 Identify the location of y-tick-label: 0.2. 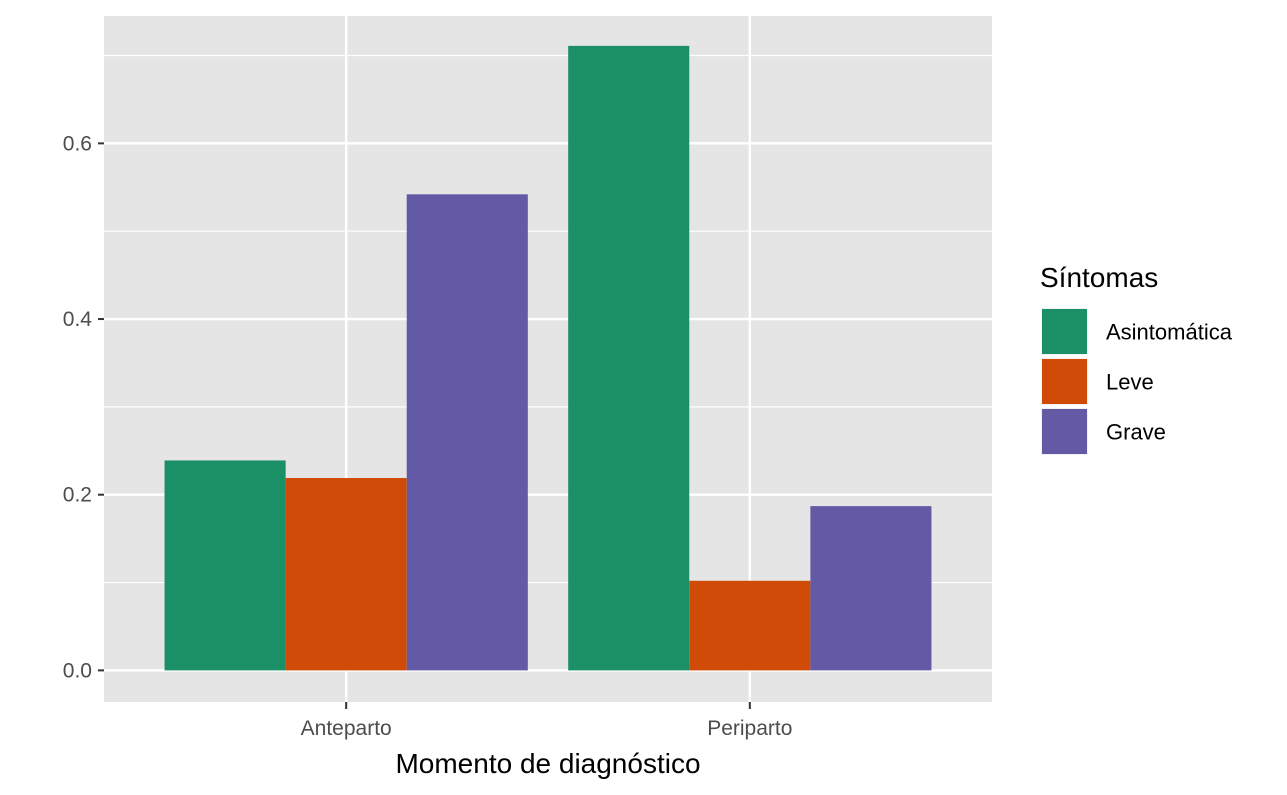
(77, 495).